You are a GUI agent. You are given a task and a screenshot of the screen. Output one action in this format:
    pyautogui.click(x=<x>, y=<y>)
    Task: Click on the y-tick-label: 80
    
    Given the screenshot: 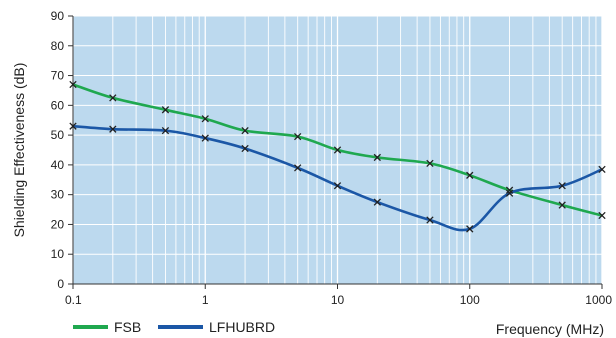 What is the action you would take?
    pyautogui.click(x=58, y=46)
    